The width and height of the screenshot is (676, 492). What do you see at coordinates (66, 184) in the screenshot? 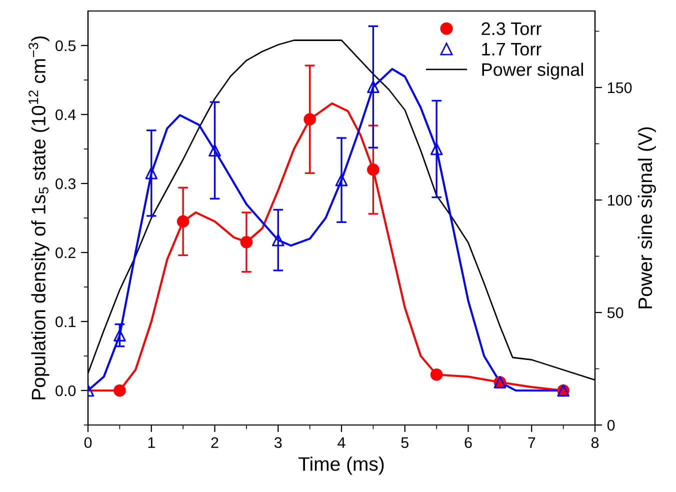
I see `y-tick-label: 0.3` at bounding box center [66, 184].